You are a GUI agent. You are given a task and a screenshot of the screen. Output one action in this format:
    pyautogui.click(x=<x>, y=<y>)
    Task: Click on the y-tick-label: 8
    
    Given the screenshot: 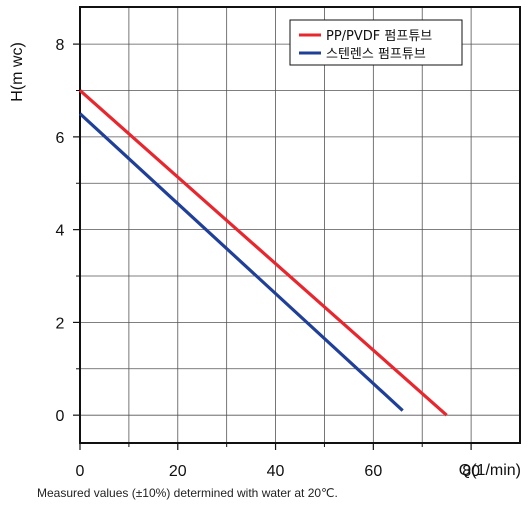 What is the action you would take?
    pyautogui.click(x=60, y=45)
    